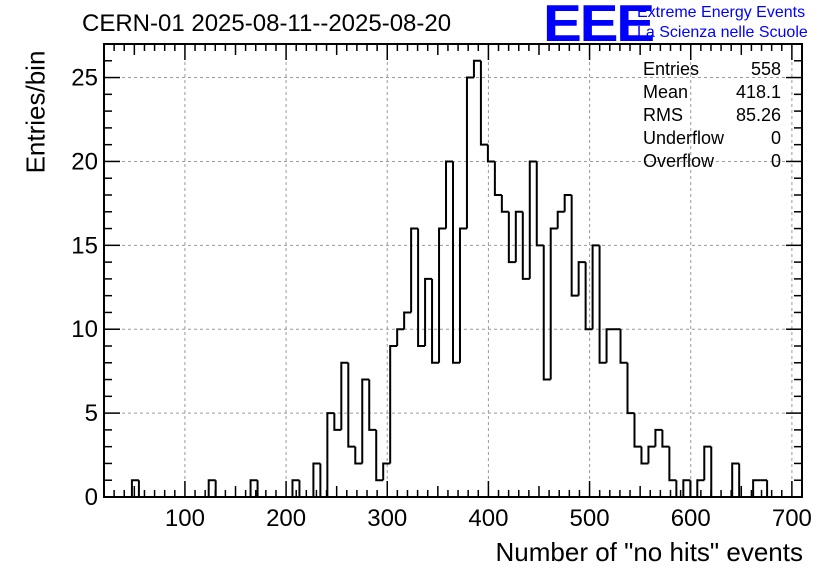  What do you see at coordinates (84, 329) in the screenshot?
I see `y-tick-label: 10` at bounding box center [84, 329].